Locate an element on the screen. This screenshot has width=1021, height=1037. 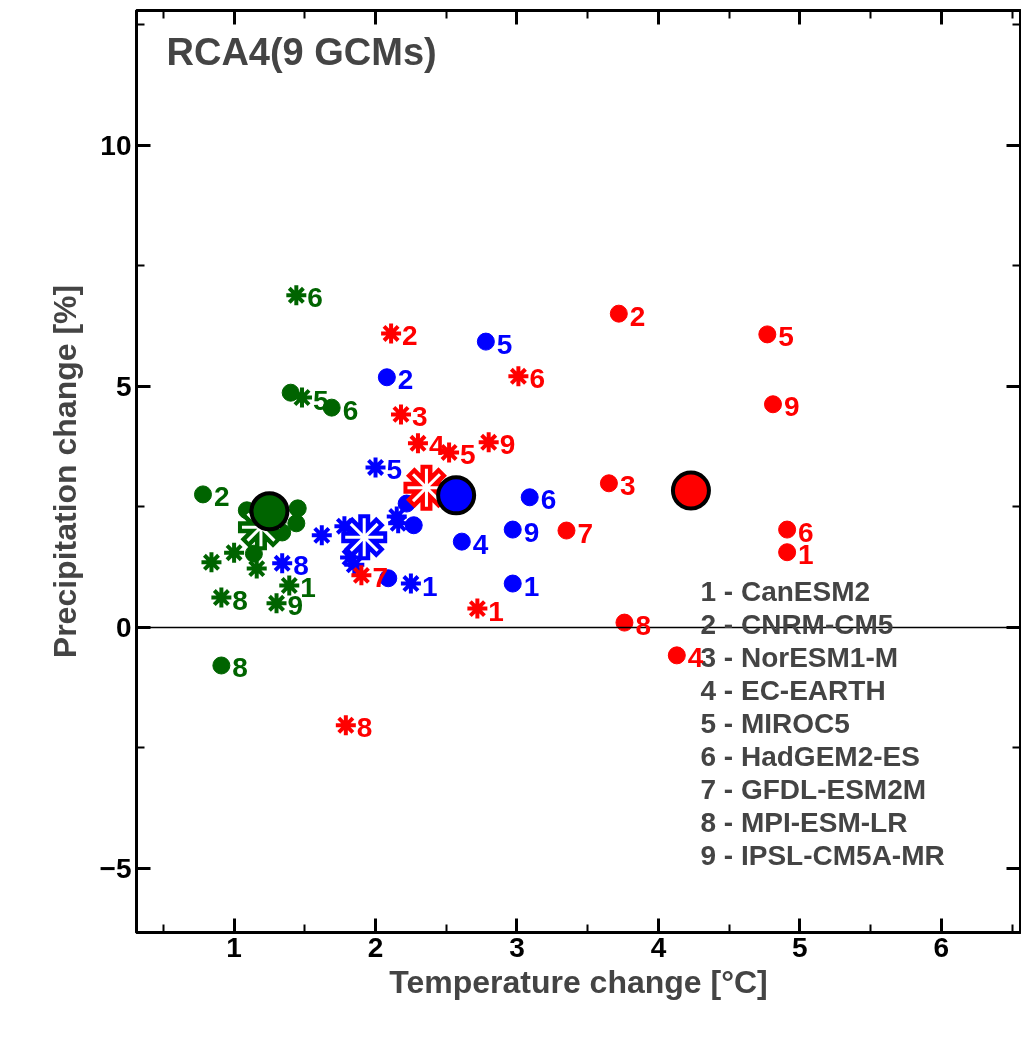
annotation: 1 - CanESM2 is located at coordinates (785, 591).